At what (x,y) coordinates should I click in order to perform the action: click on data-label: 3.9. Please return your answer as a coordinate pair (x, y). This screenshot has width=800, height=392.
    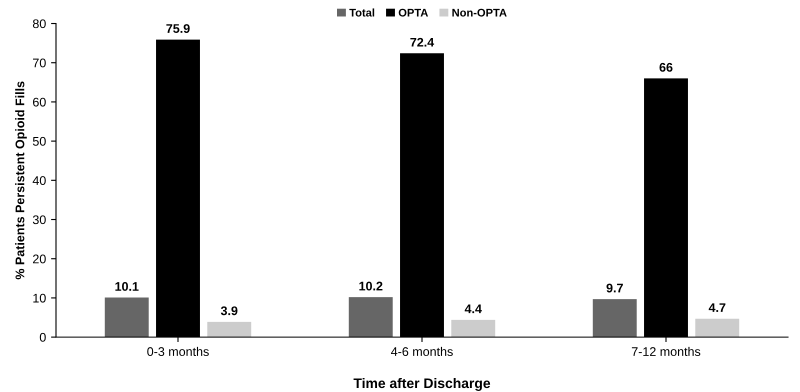
    Looking at the image, I should click on (229, 311).